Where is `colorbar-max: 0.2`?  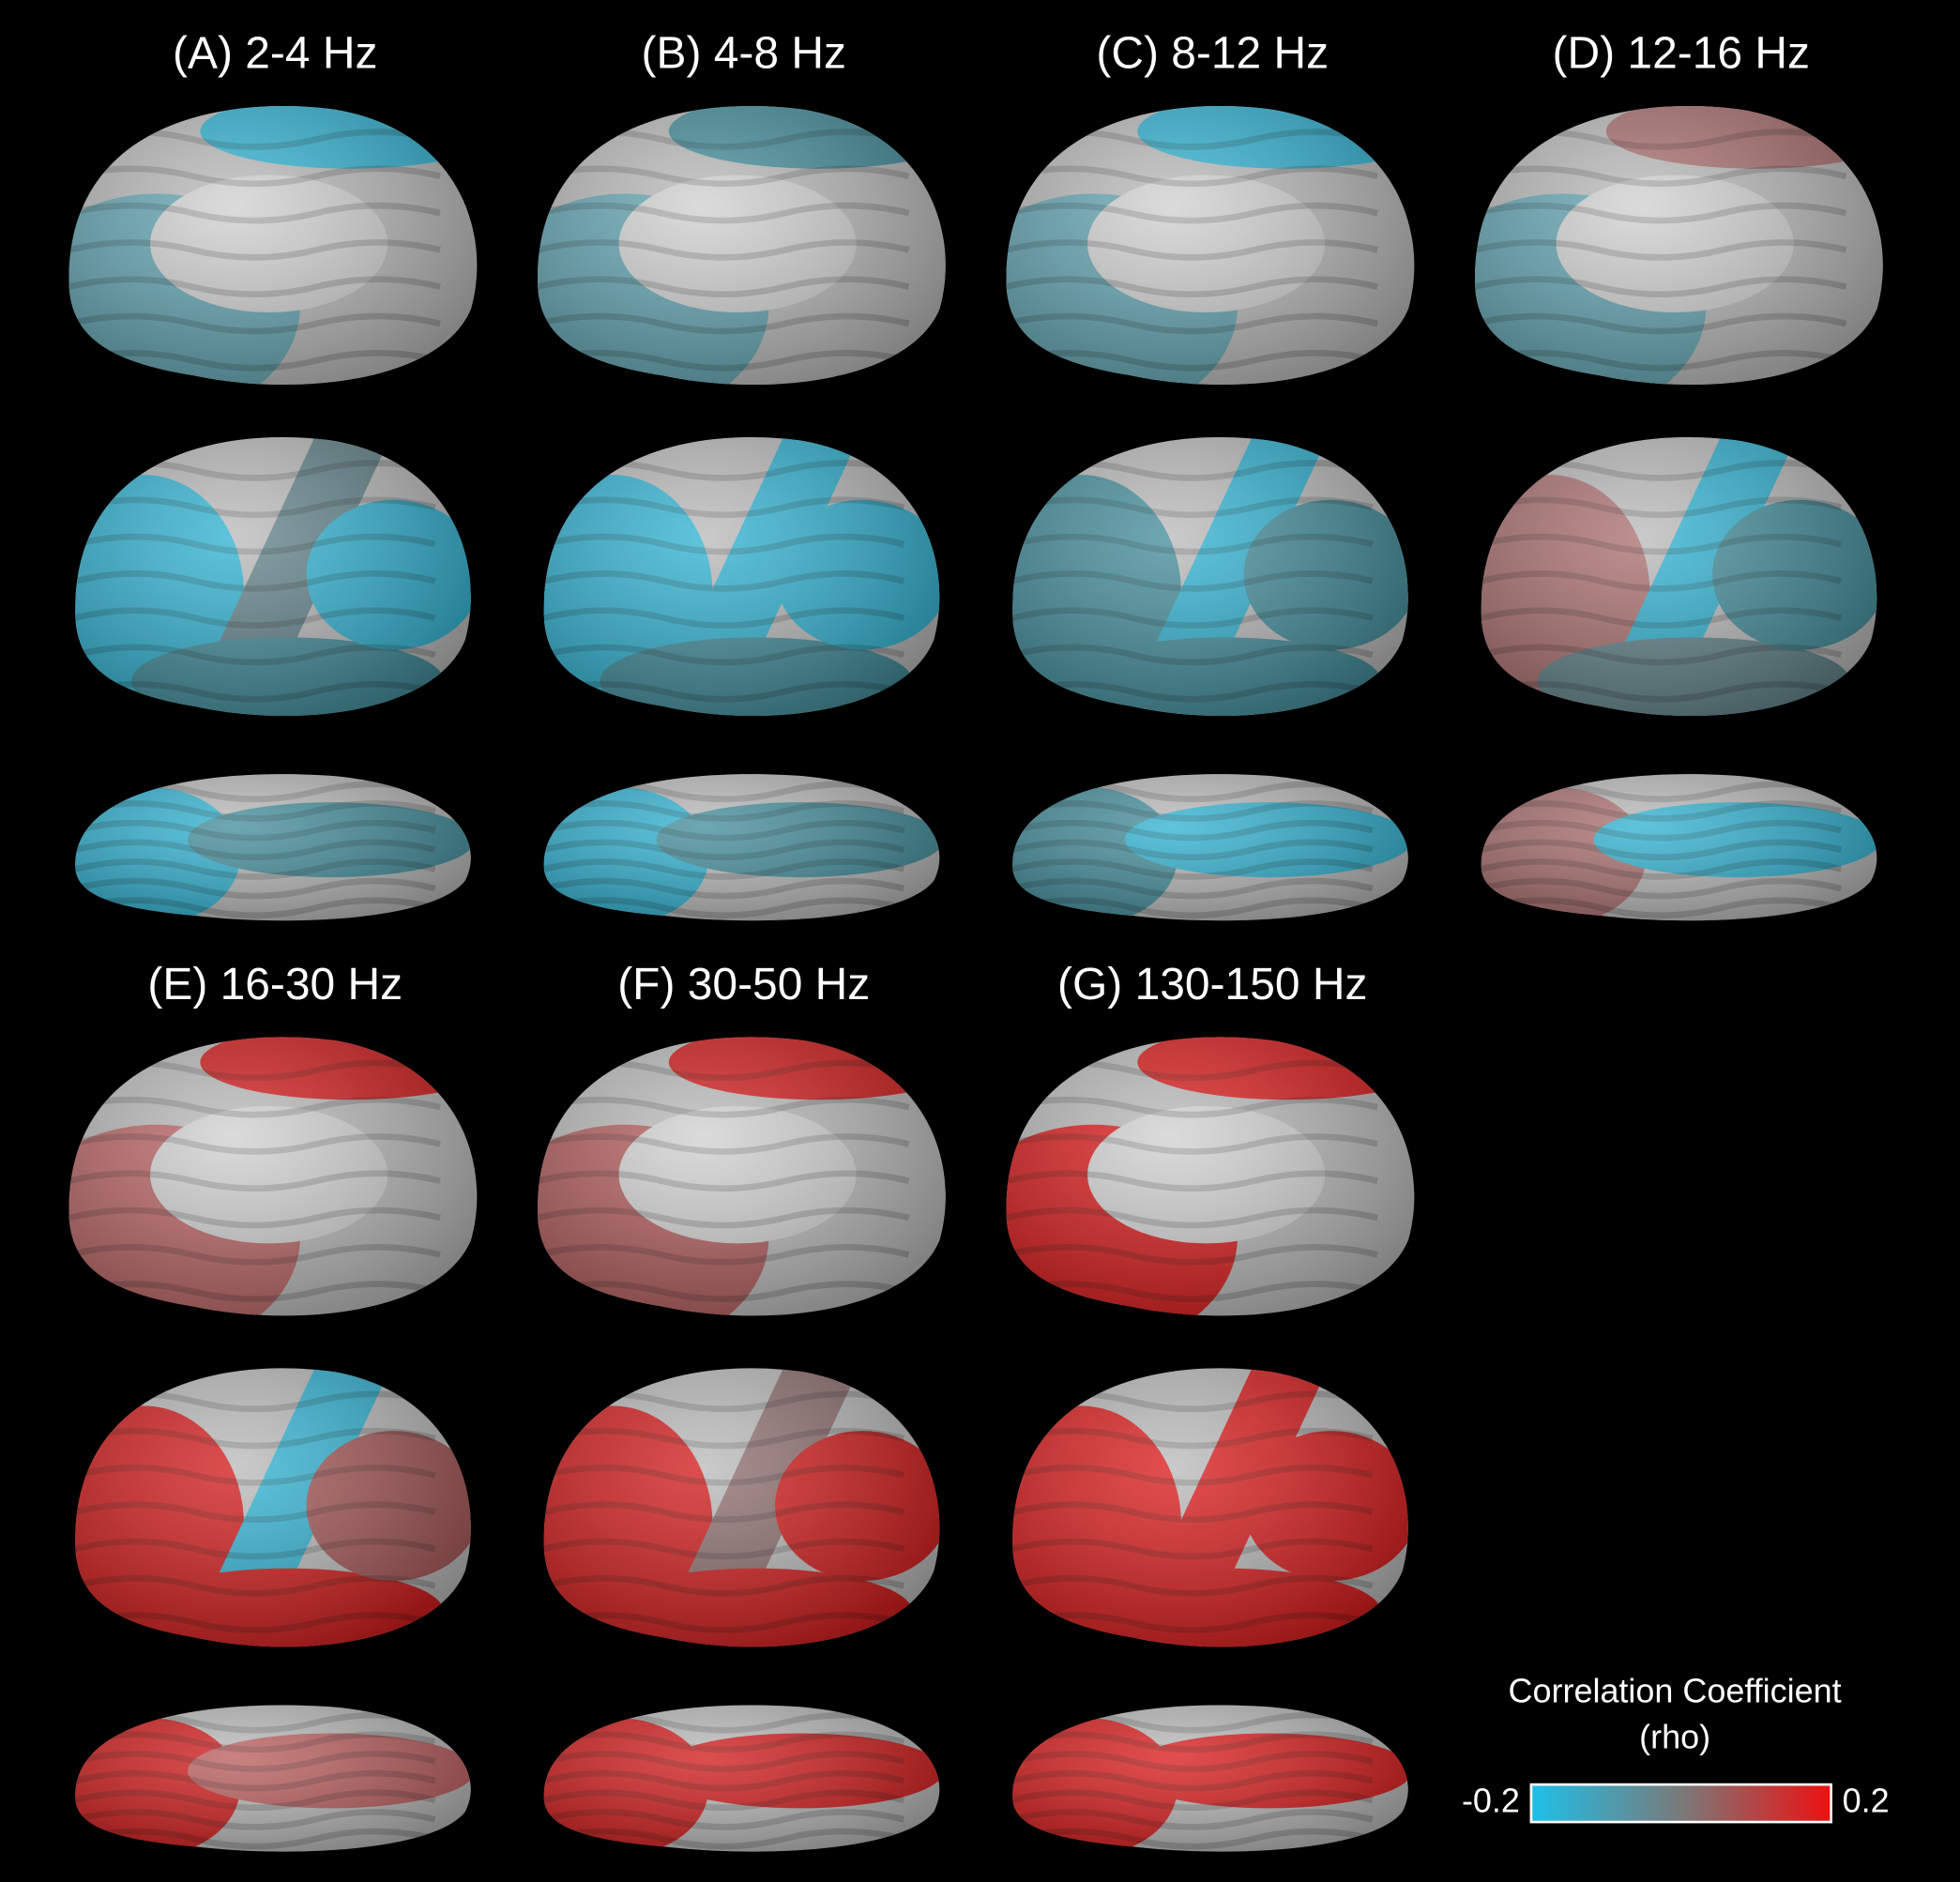
colorbar-max: 0.2 is located at coordinates (1866, 1801).